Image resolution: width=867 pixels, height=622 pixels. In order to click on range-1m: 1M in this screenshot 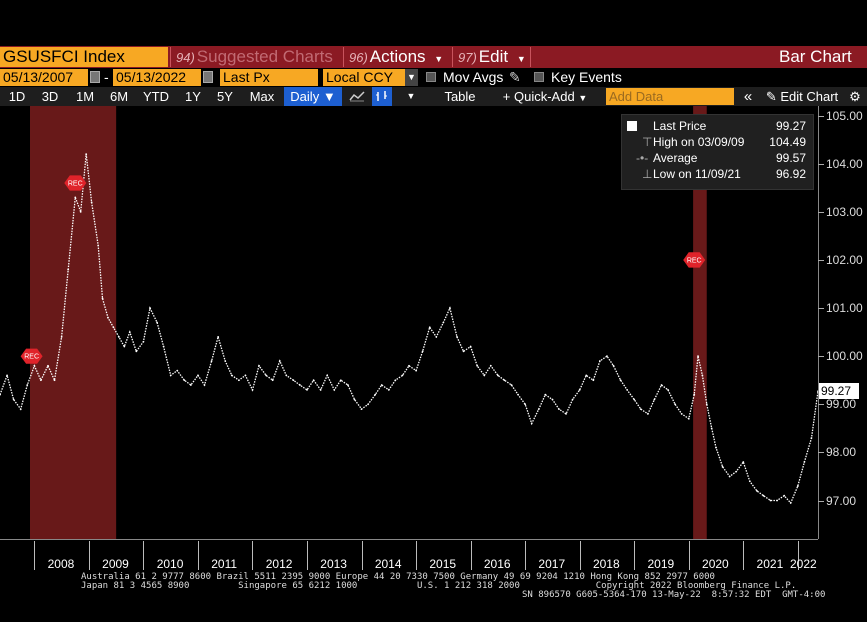, I will do `click(85, 96)`.